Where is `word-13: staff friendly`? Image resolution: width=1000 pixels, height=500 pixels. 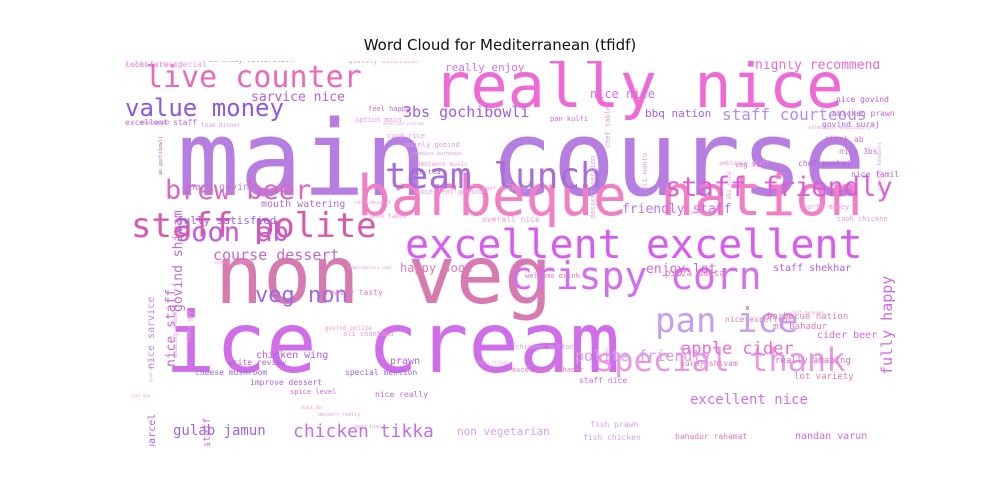 word-13: staff friendly is located at coordinates (779, 187).